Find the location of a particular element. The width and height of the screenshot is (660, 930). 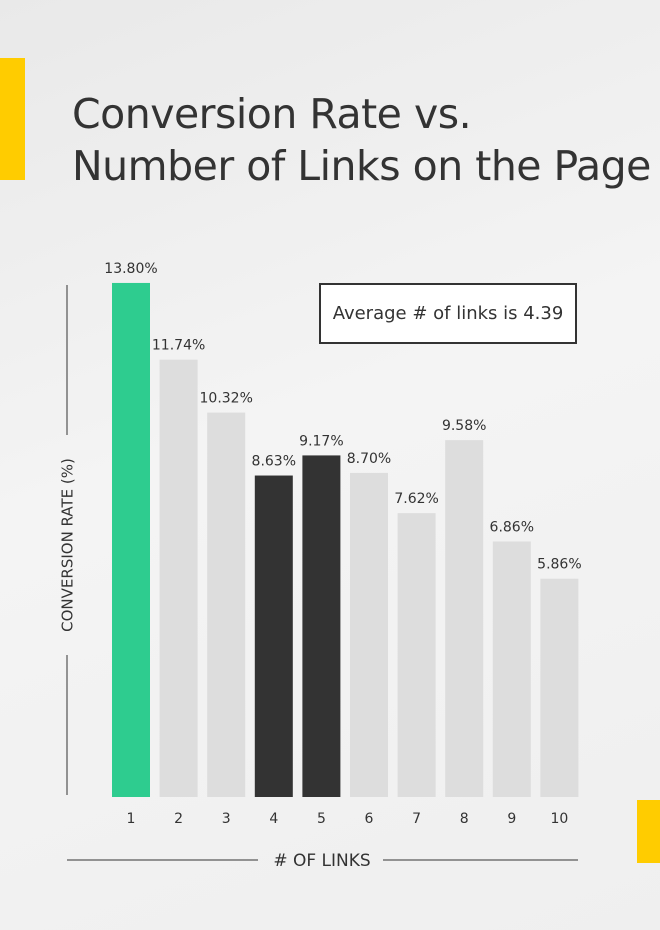

x-tick-label: 8 is located at coordinates (464, 819).